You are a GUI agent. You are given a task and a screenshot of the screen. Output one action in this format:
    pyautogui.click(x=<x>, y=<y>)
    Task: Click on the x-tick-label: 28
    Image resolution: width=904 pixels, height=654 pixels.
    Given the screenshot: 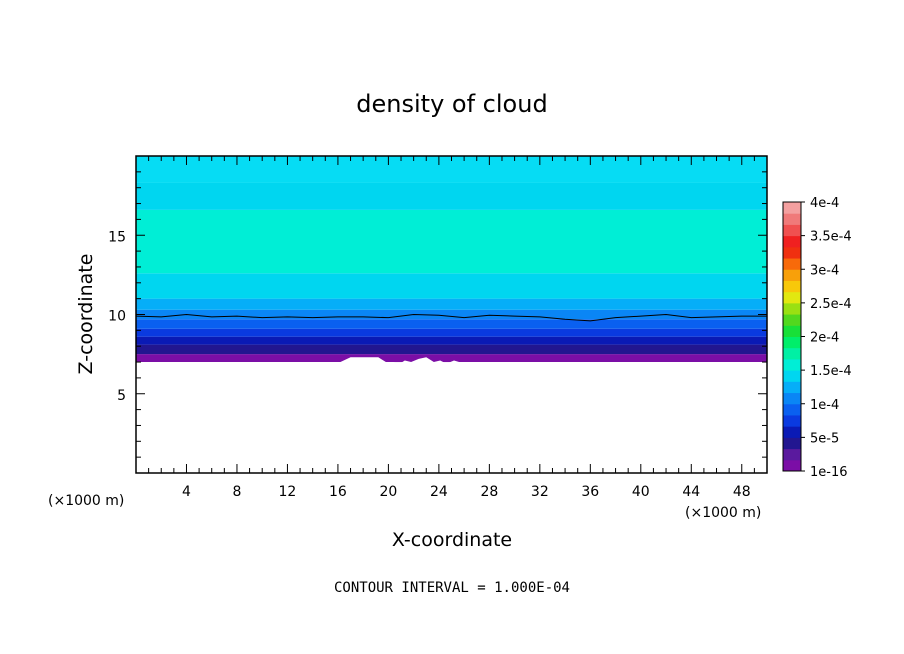 What is the action you would take?
    pyautogui.click(x=489, y=492)
    